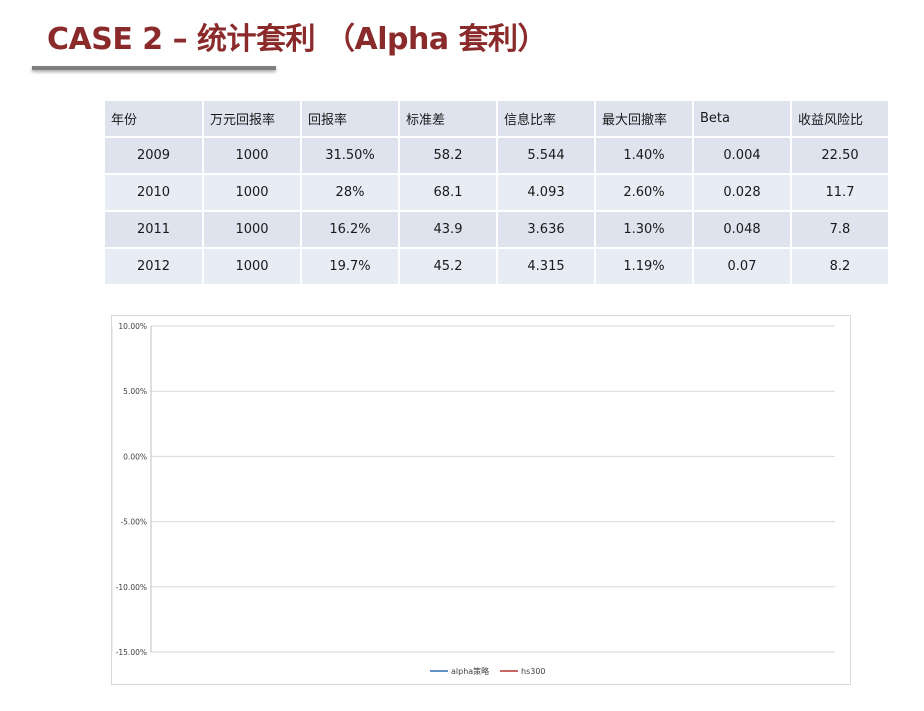  Describe the element at coordinates (644, 266) in the screenshot. I see `table-cell: 1.19%` at that location.